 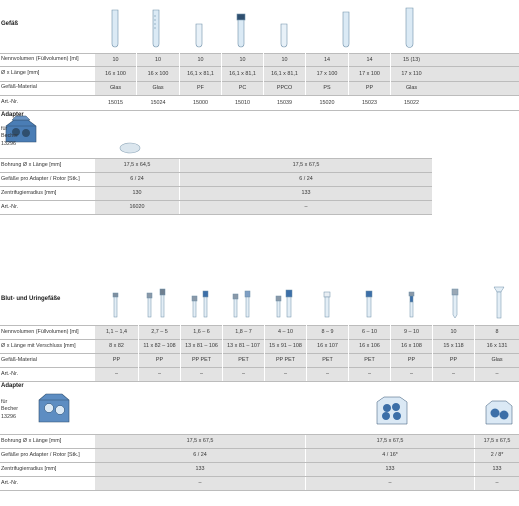 I want to click on blood-tube-3-icon, so click(x=200, y=304).